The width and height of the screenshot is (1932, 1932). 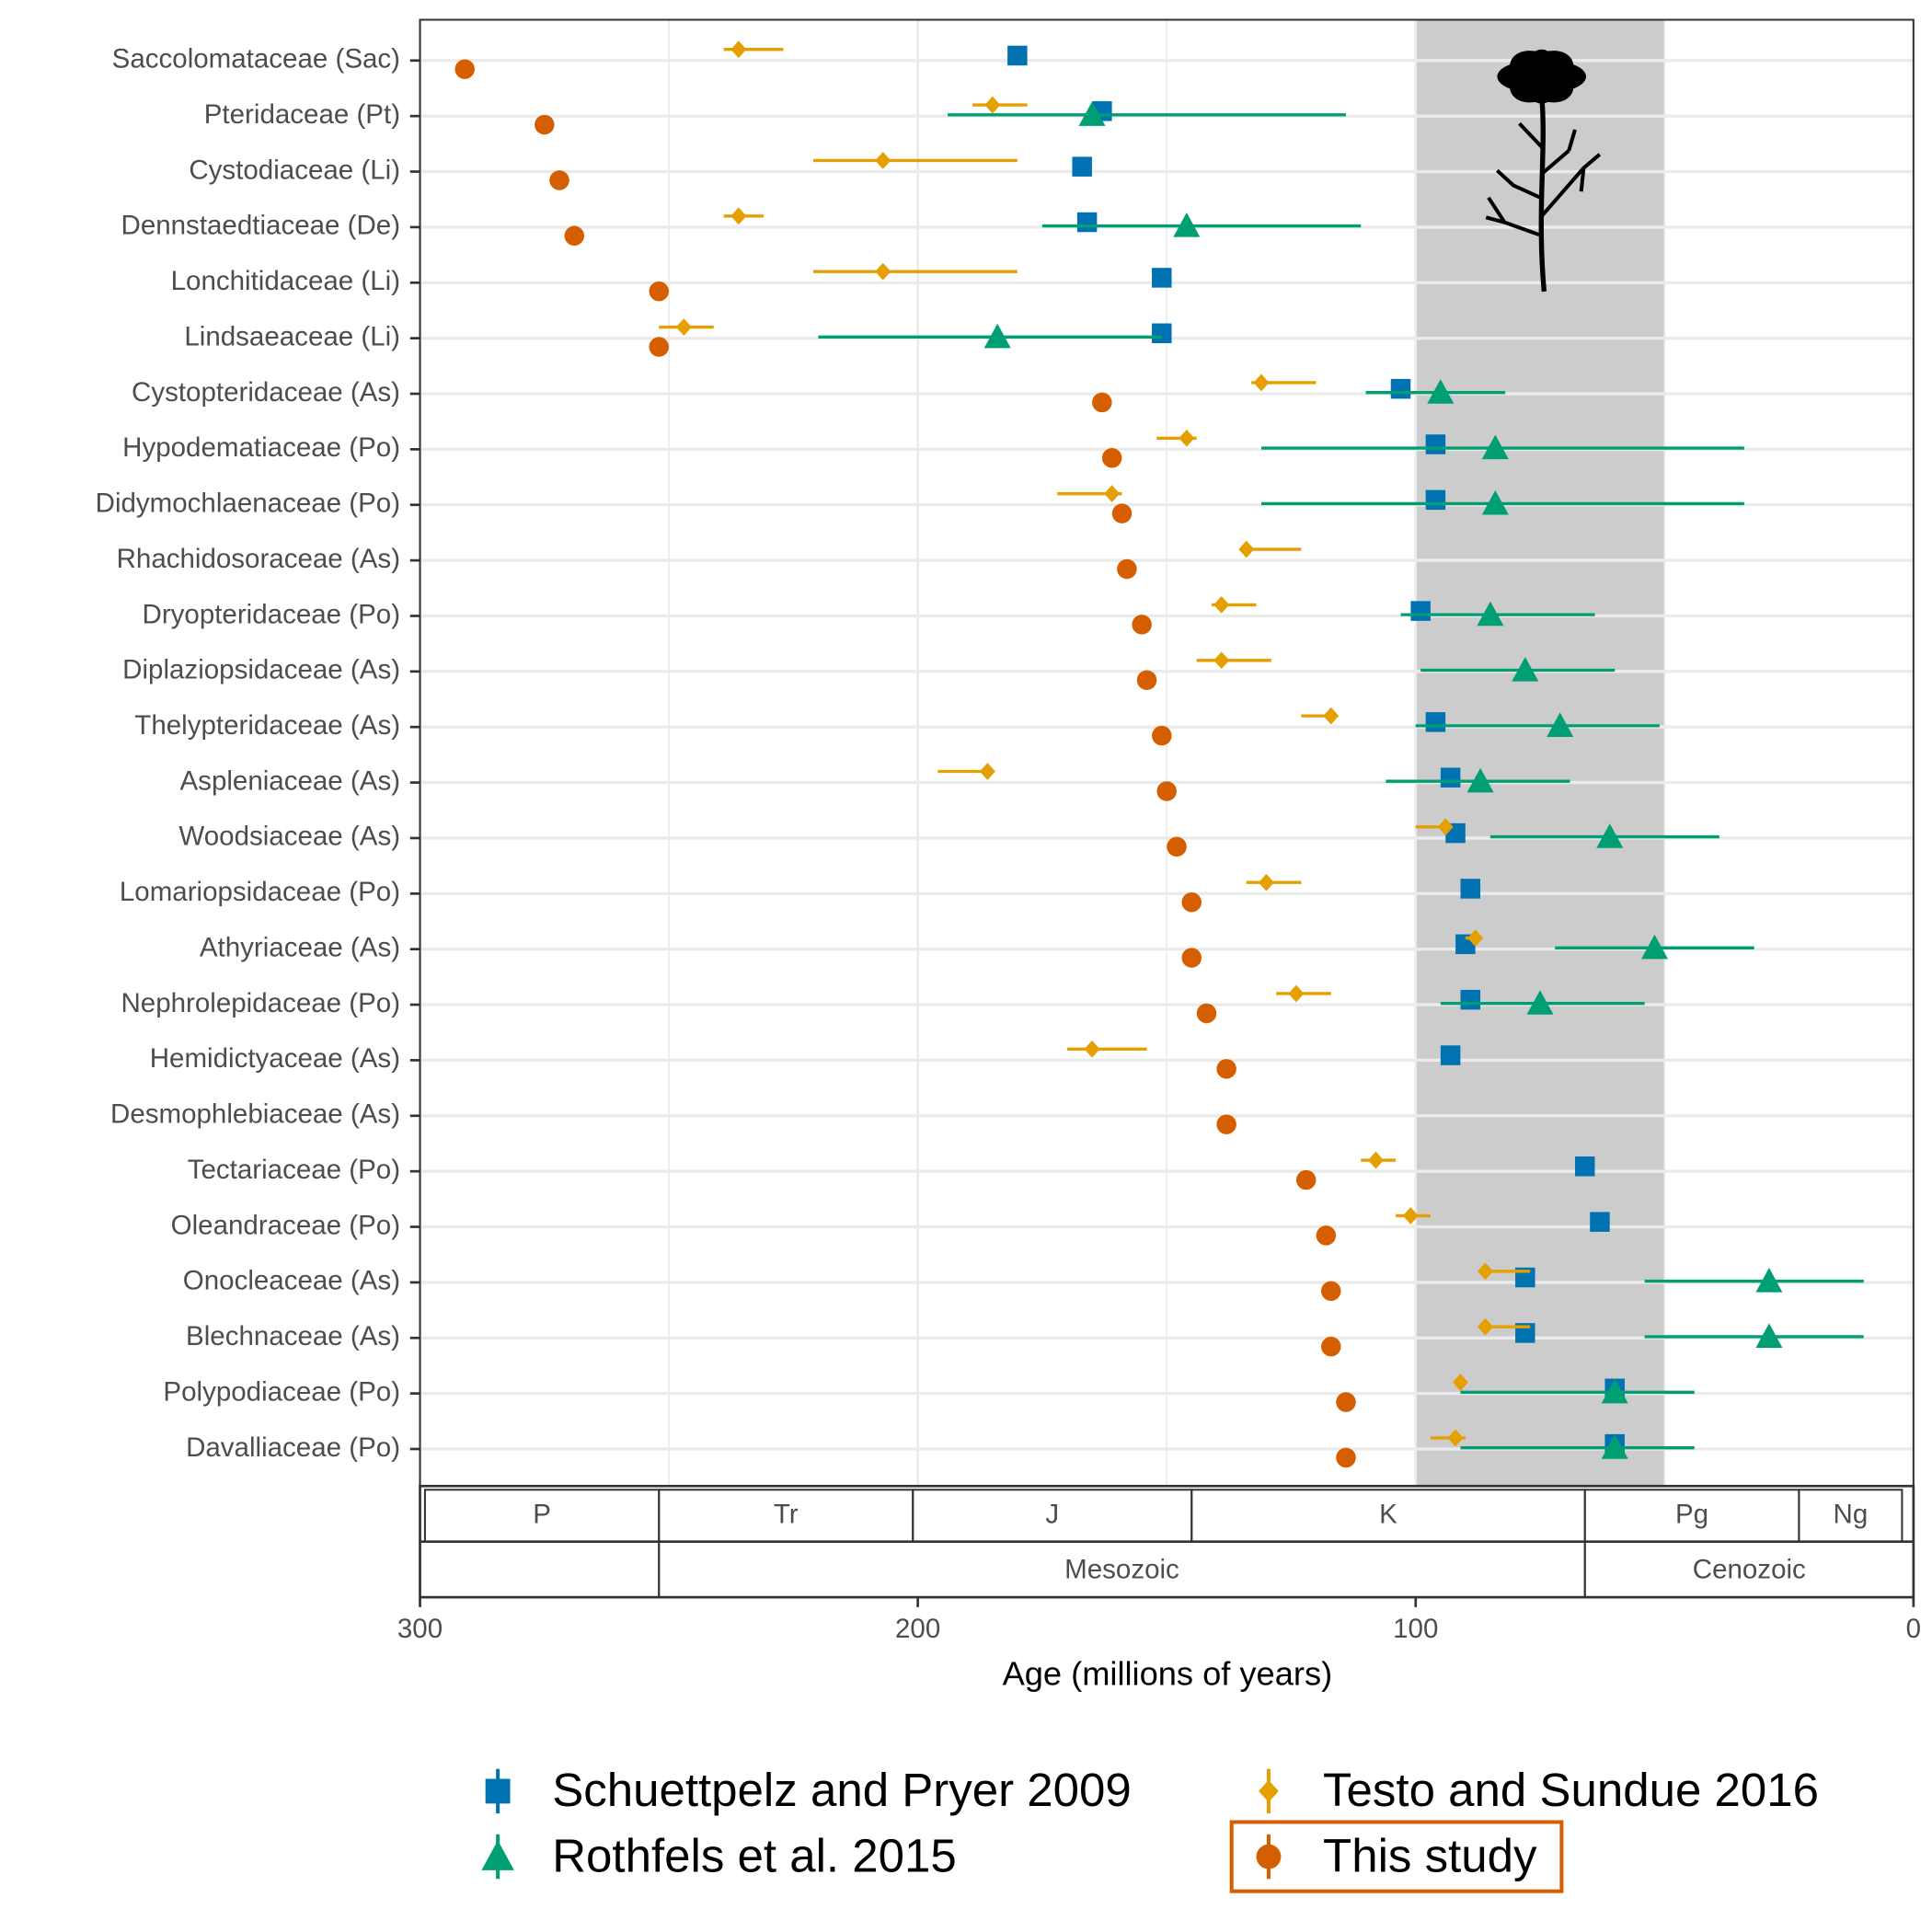 I want to click on era-label: Cenozoic, so click(x=1749, y=1570).